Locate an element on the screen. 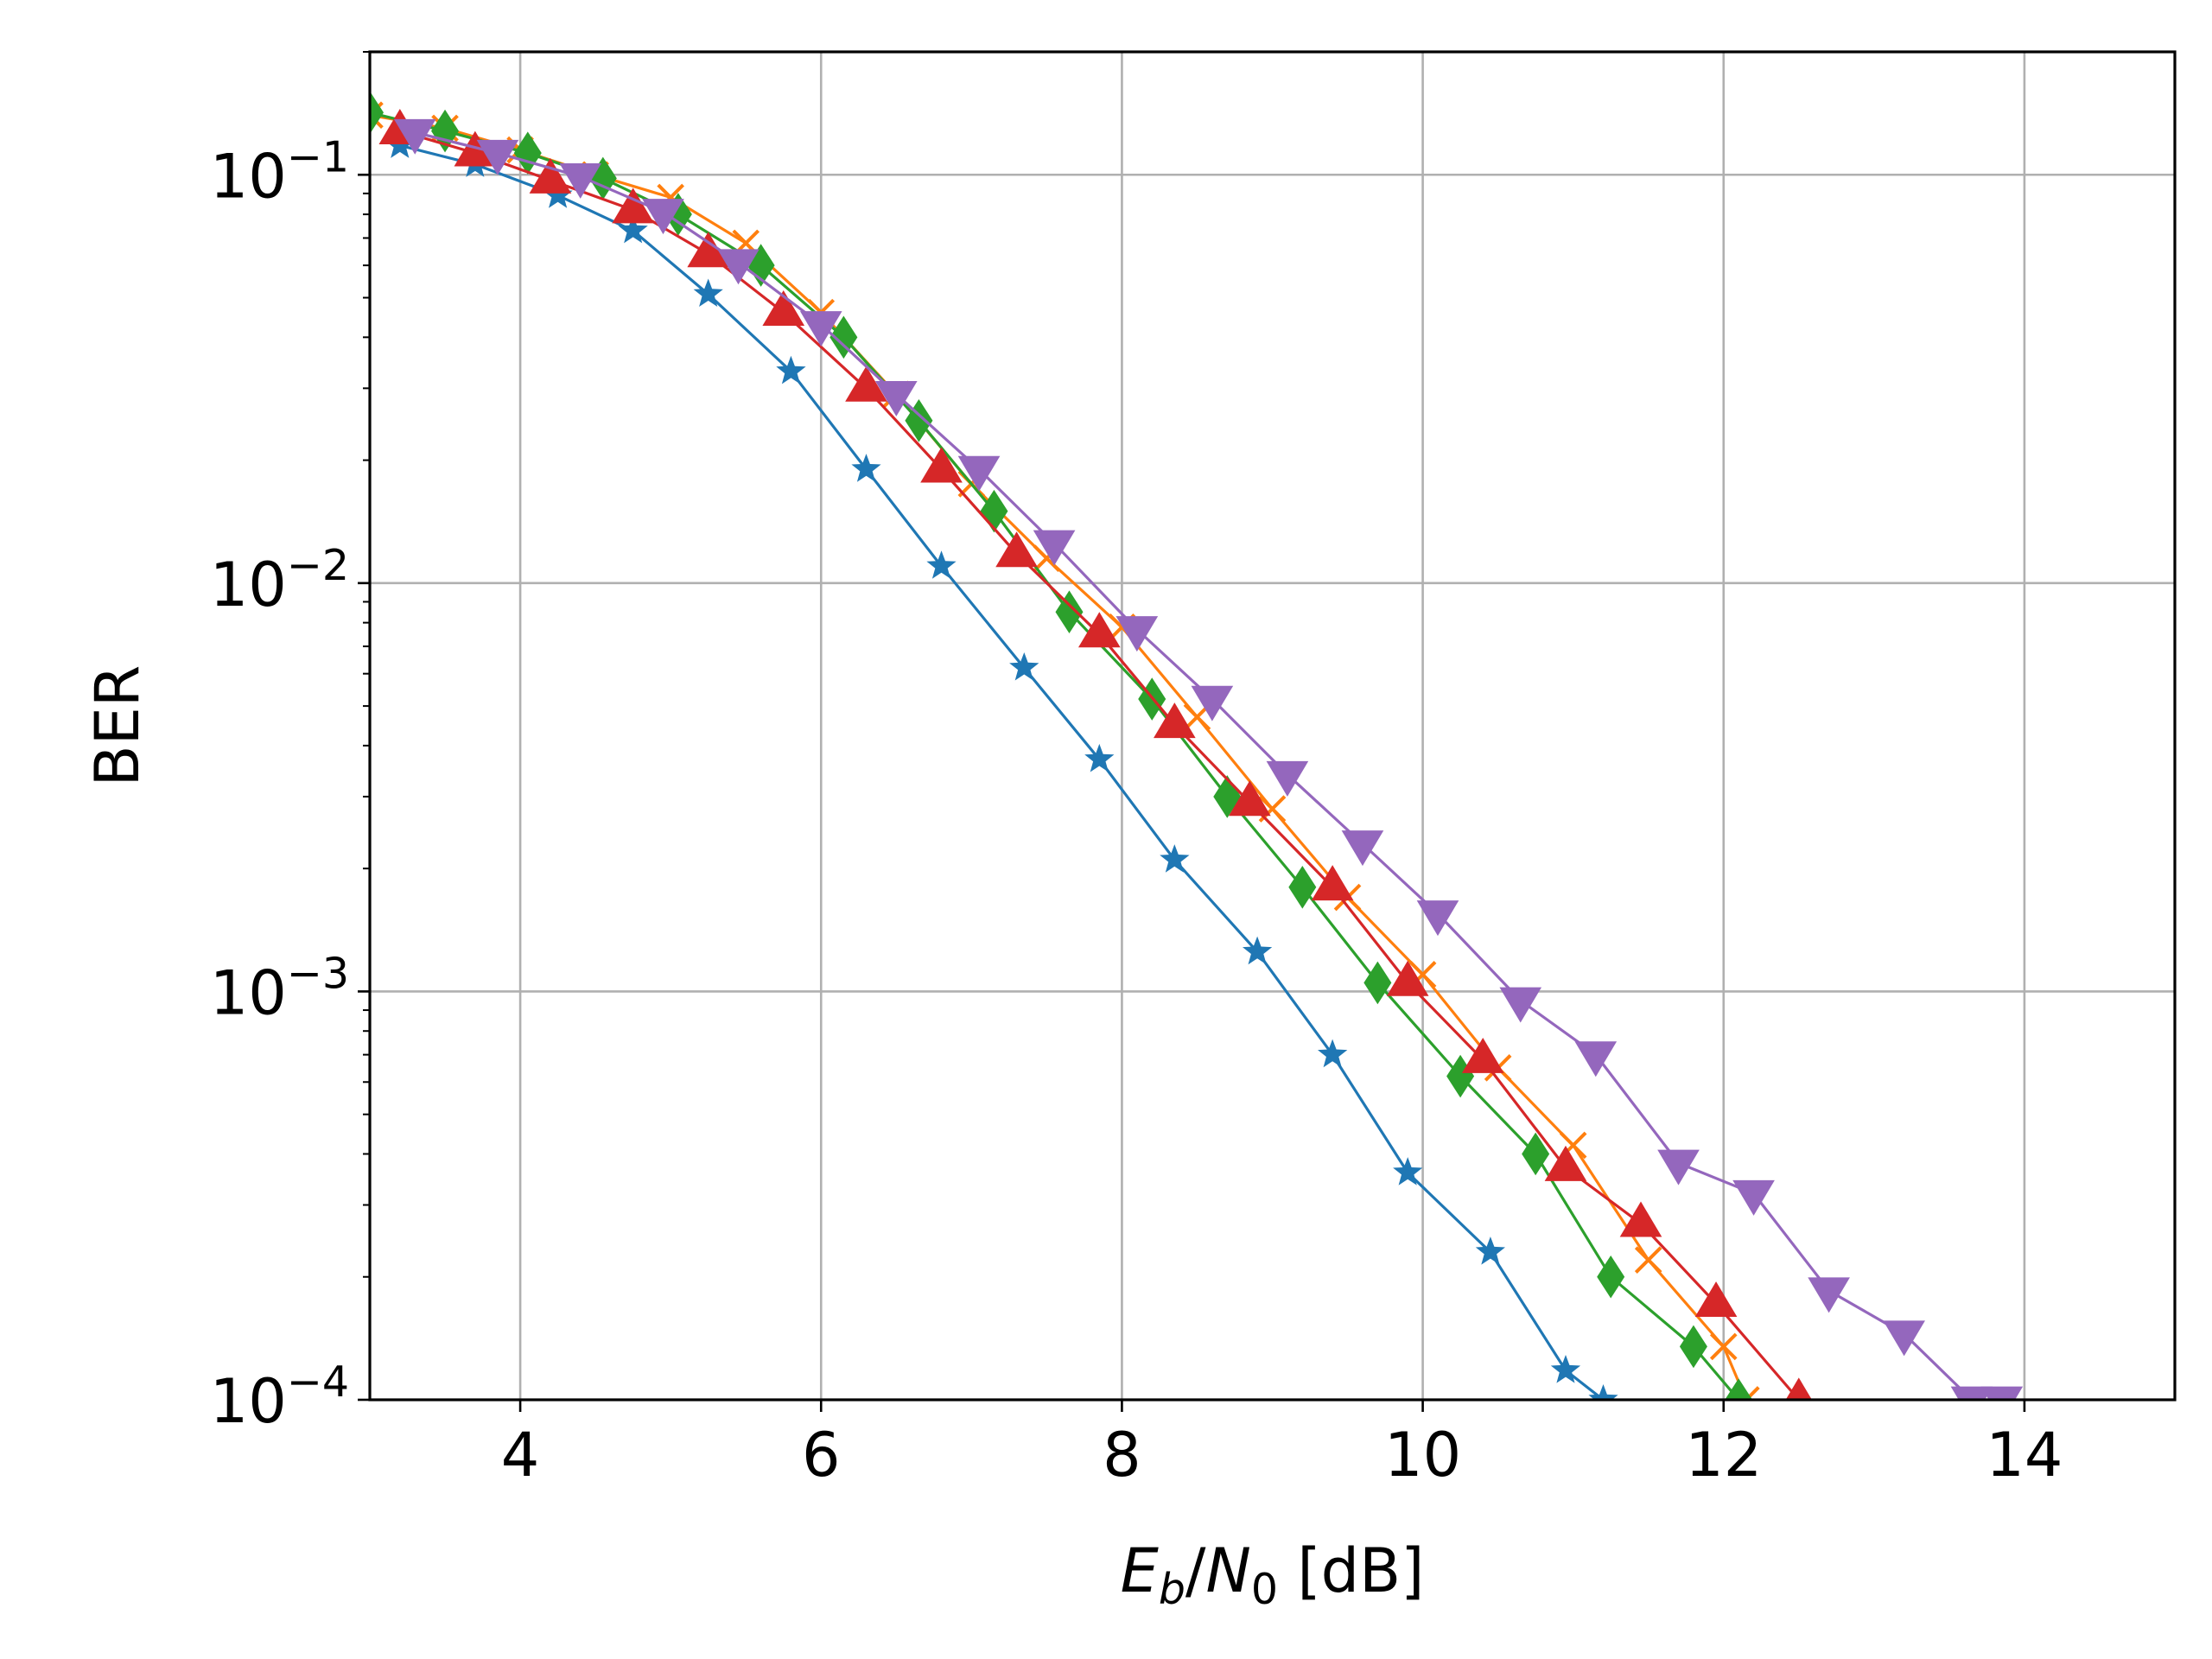 This screenshot has width=2212, height=1659. x-tick-label: 6 is located at coordinates (821, 1455).